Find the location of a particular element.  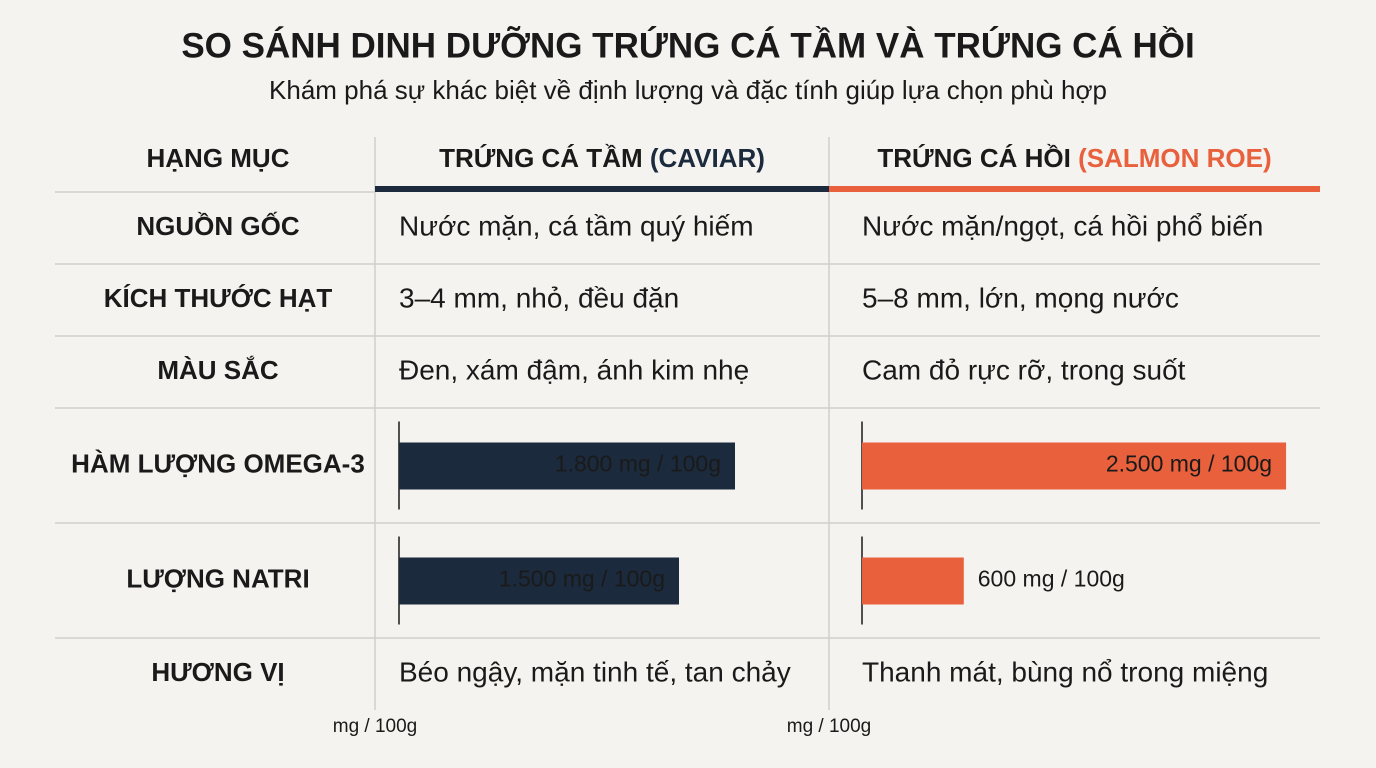

bar-value-label: 1.500 mg / 100g is located at coordinates (582, 579).